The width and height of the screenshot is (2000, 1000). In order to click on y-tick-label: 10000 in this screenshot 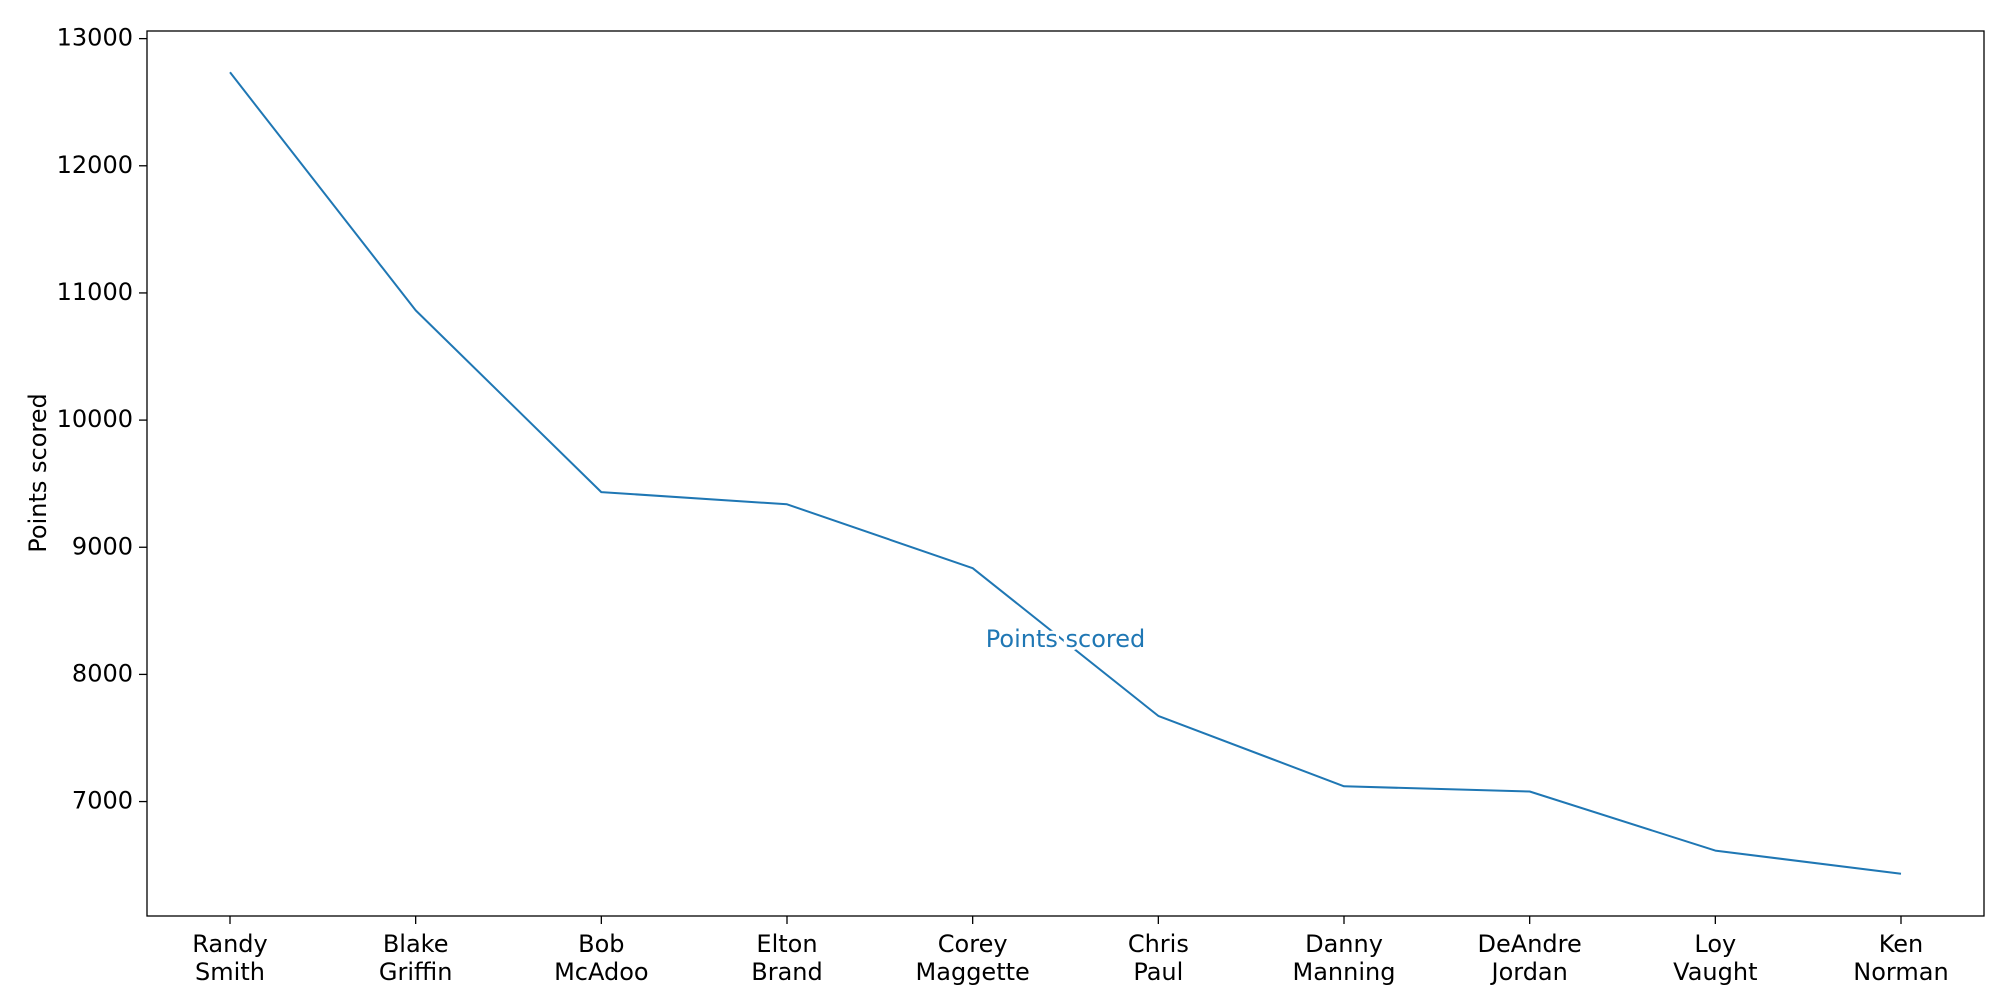, I will do `click(95, 419)`.